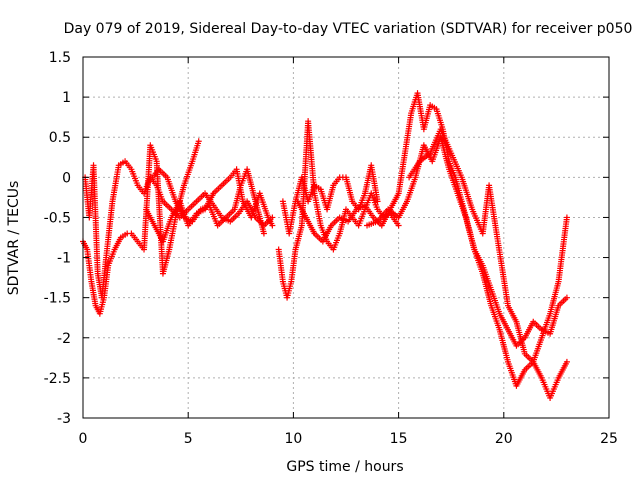 Image resolution: width=640 pixels, height=480 pixels. Describe the element at coordinates (83, 439) in the screenshot. I see `x-tick-label: 0` at that location.